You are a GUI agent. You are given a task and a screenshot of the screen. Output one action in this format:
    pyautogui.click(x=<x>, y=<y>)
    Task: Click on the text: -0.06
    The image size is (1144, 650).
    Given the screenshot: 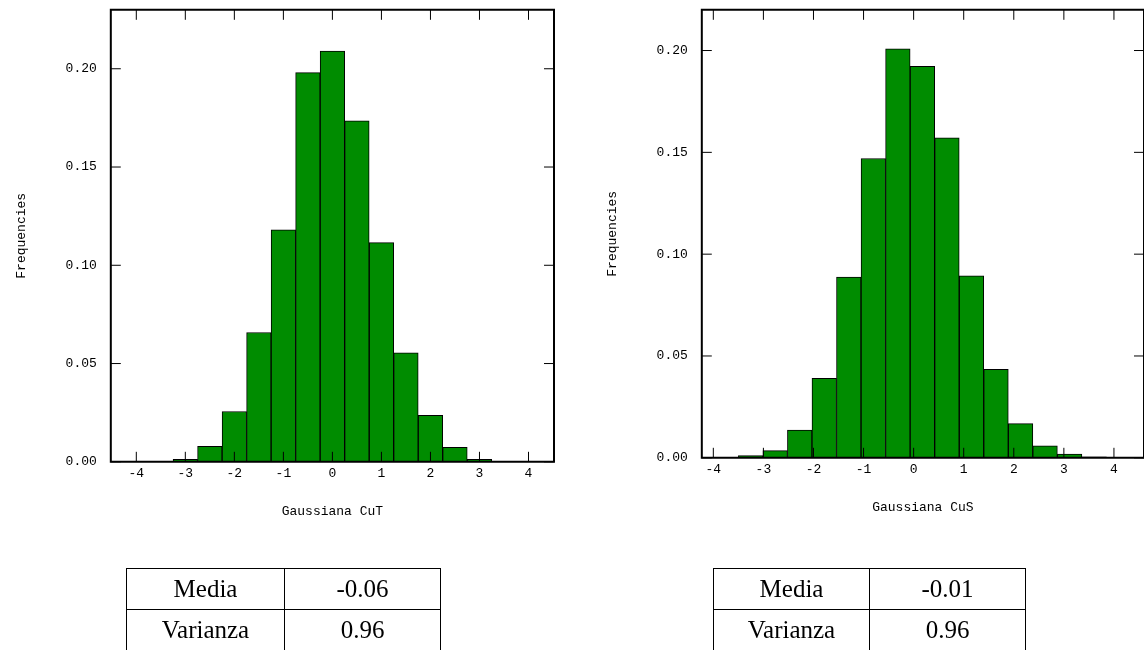 What is the action you would take?
    pyautogui.click(x=362, y=589)
    